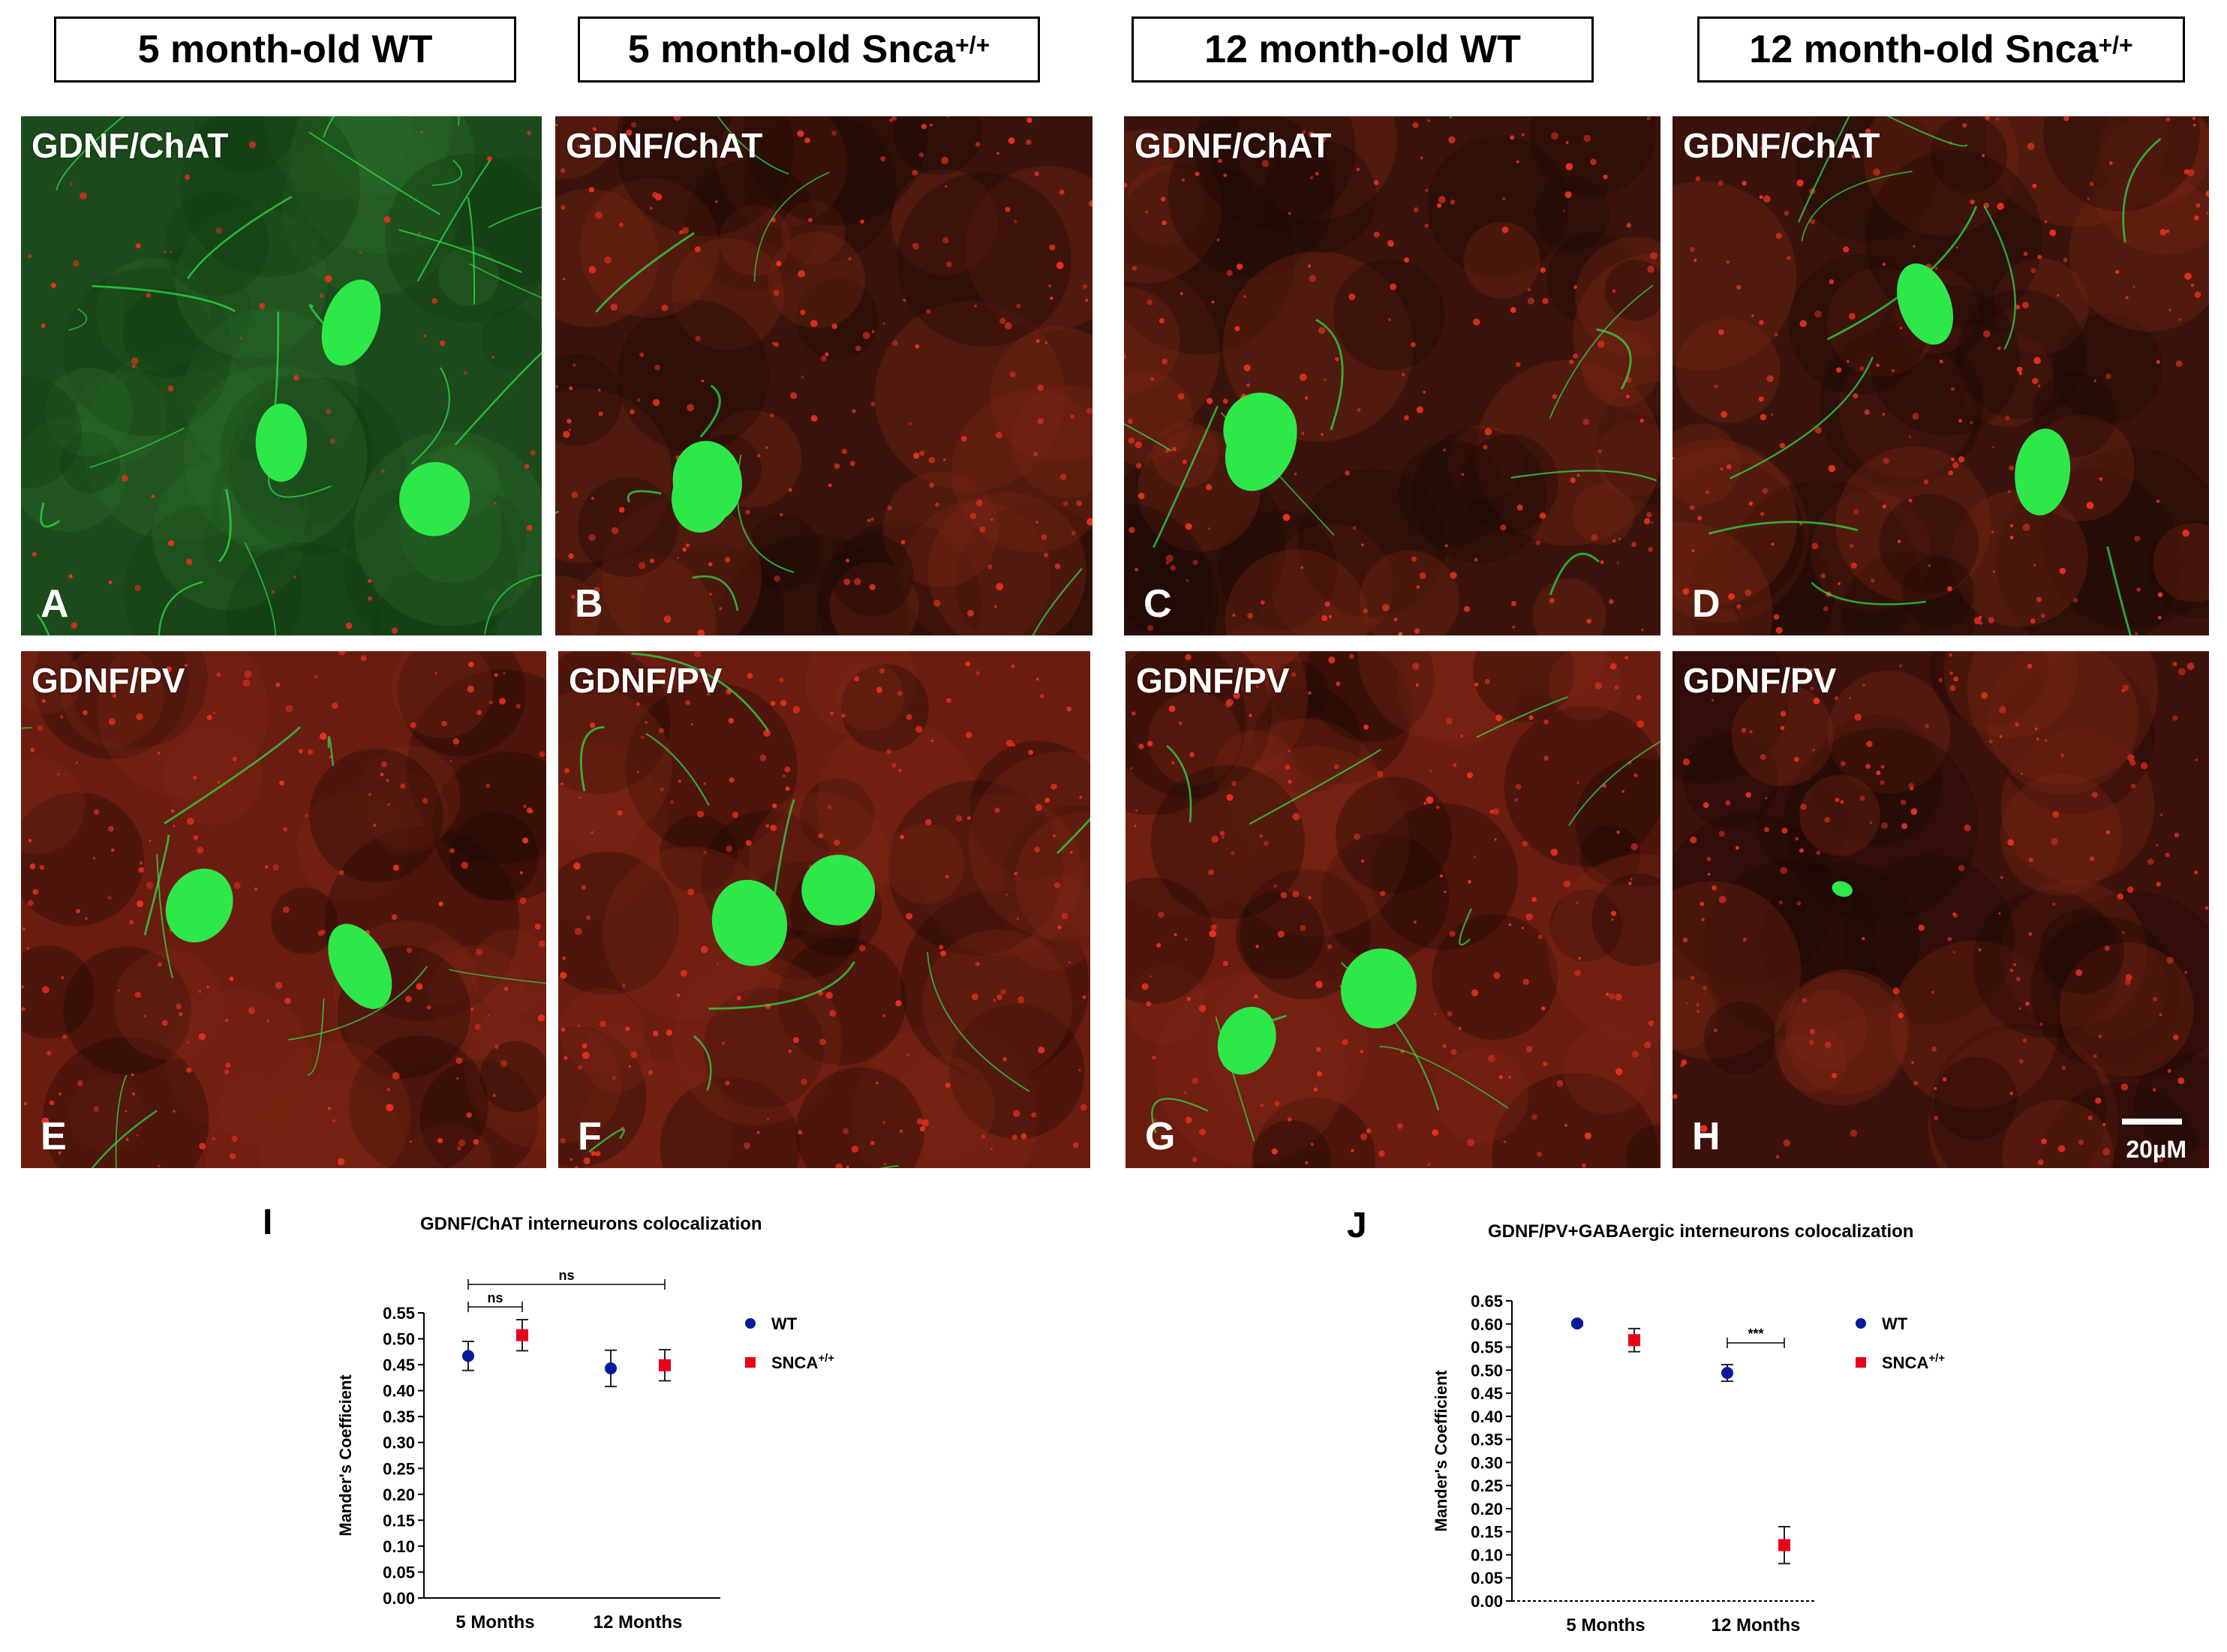 The width and height of the screenshot is (2227, 1652). I want to click on y-tick-label: 0.05, so click(399, 1572).